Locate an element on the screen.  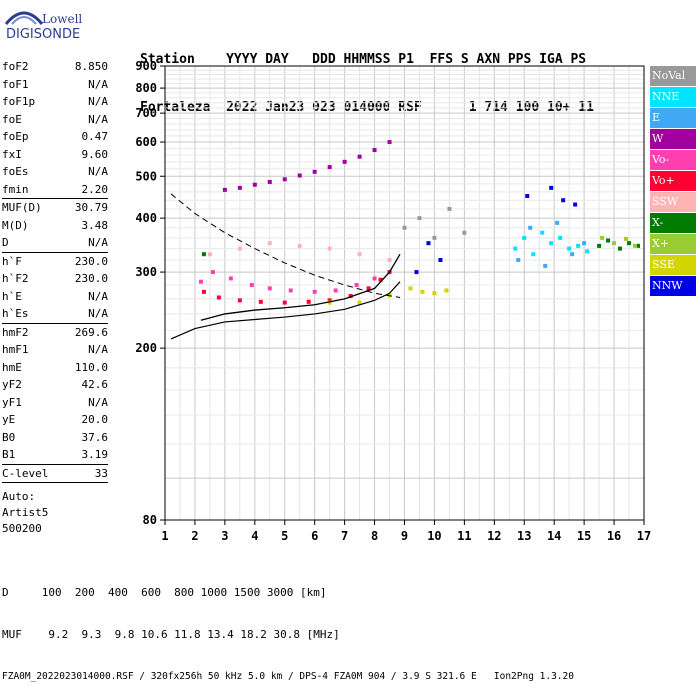
param-row: h`E N/A is located at coordinates (55, 297).